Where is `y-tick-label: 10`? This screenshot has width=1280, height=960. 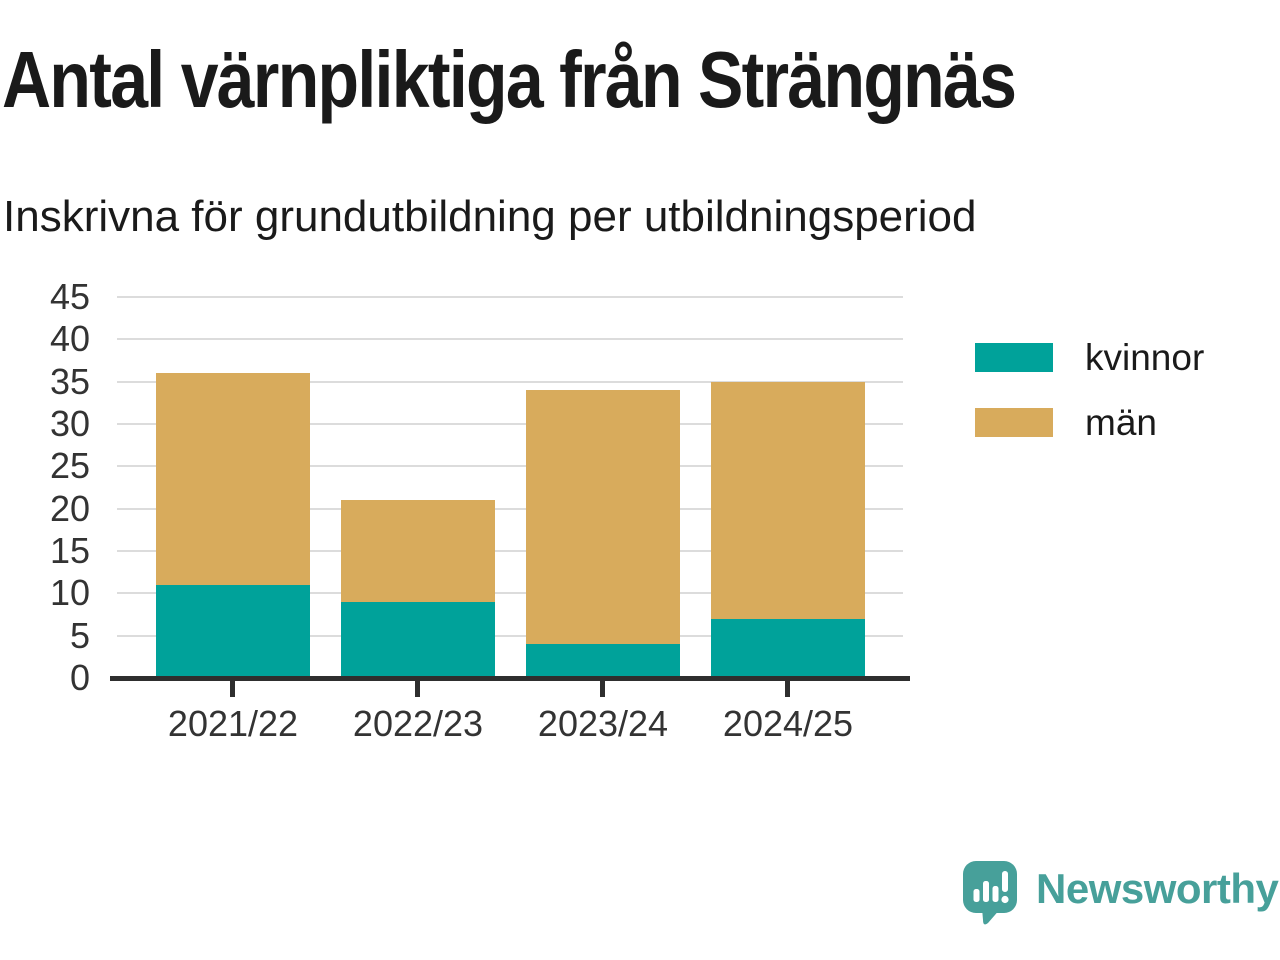 y-tick-label: 10 is located at coordinates (69, 592).